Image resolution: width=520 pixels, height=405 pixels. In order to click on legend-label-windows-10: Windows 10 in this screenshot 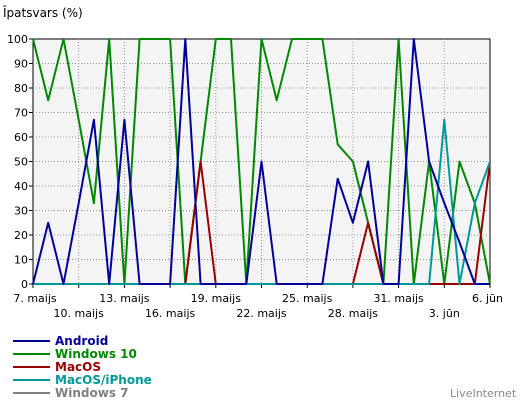, I will do `click(96, 354)`.